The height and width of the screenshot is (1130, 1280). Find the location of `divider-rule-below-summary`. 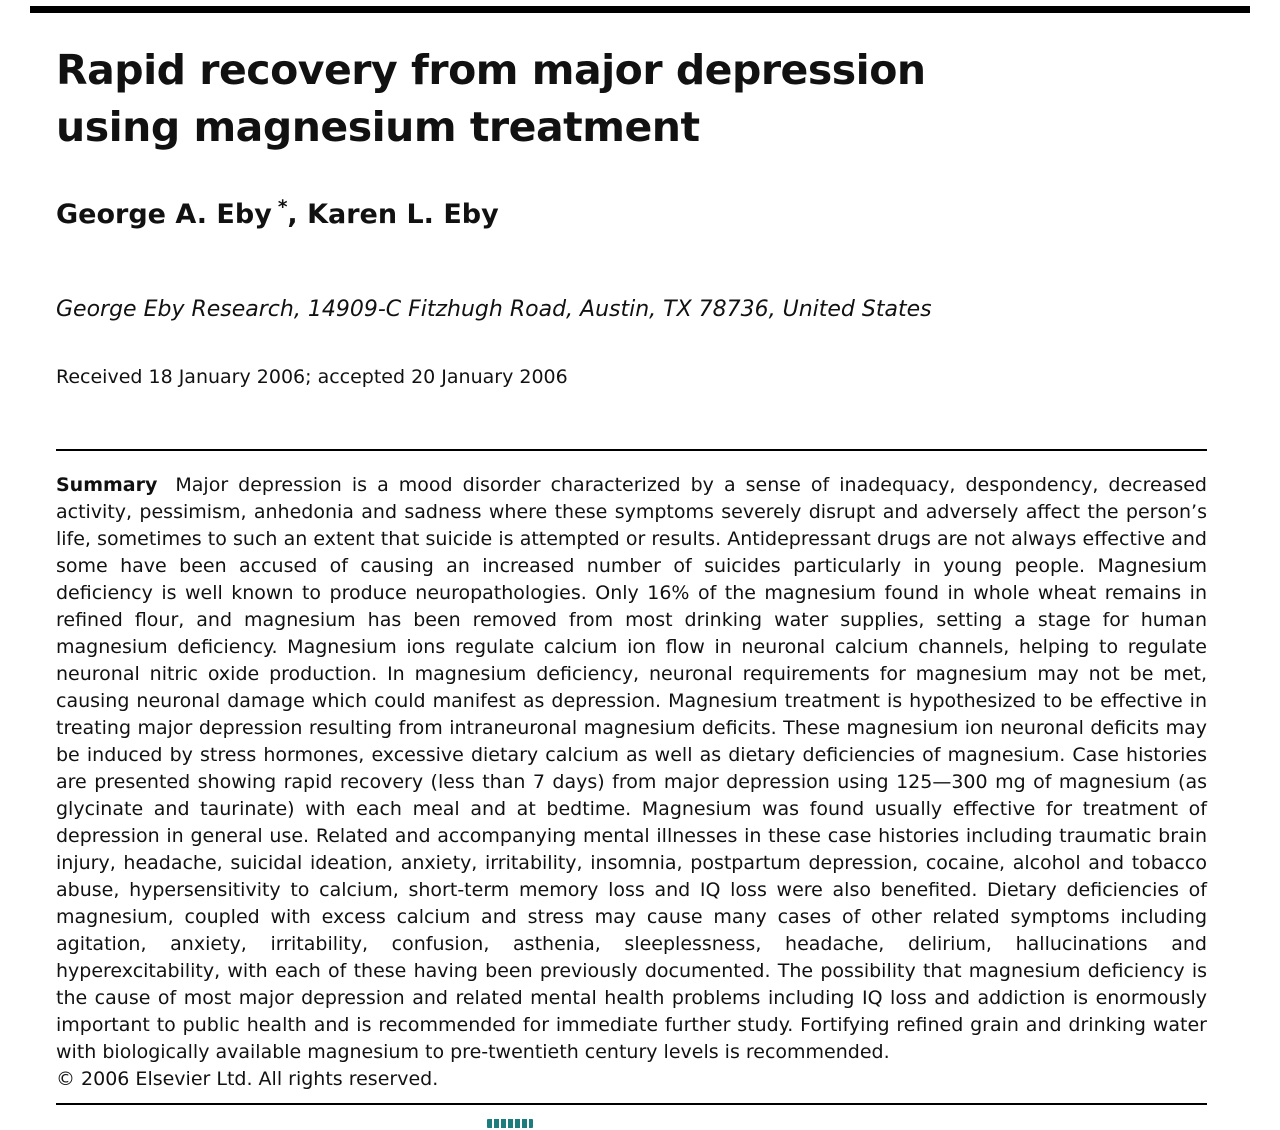

divider-rule-below-summary is located at coordinates (631, 1104).